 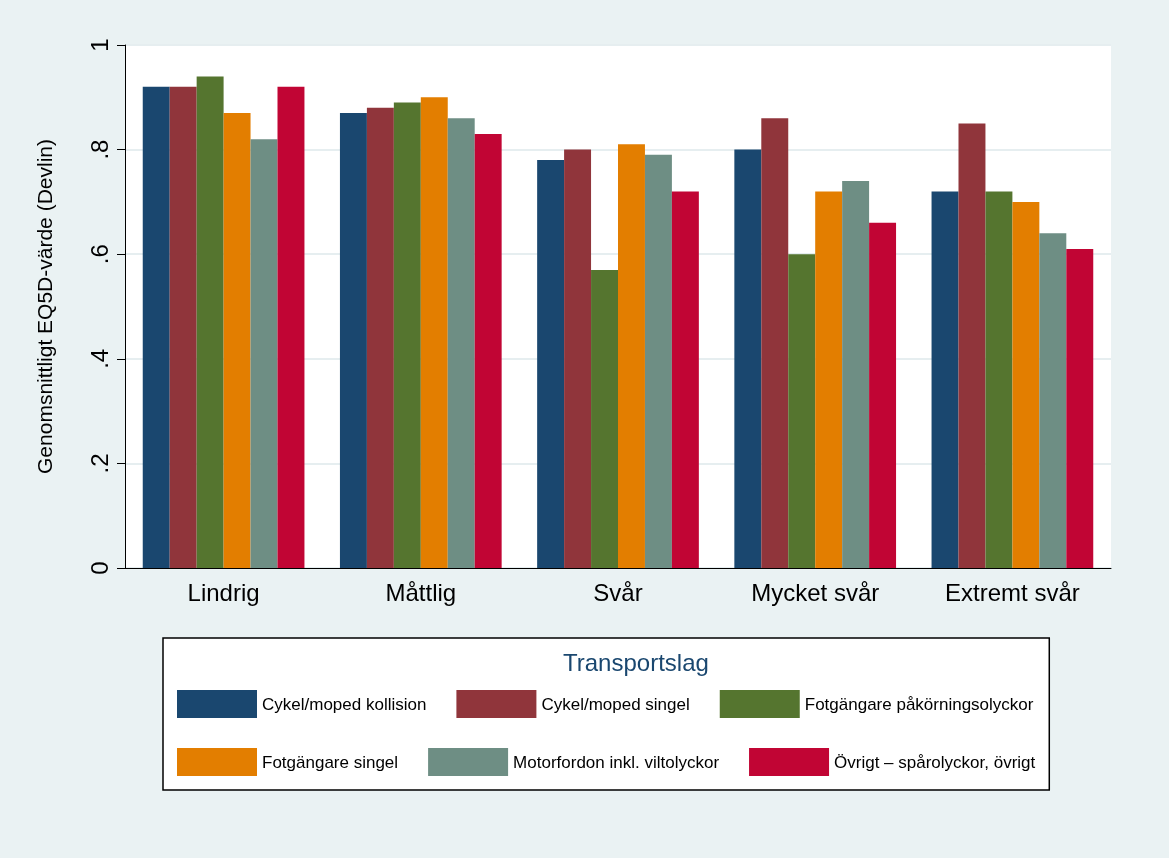 What do you see at coordinates (330, 762) in the screenshot?
I see `legend-label: Fotgängare singel` at bounding box center [330, 762].